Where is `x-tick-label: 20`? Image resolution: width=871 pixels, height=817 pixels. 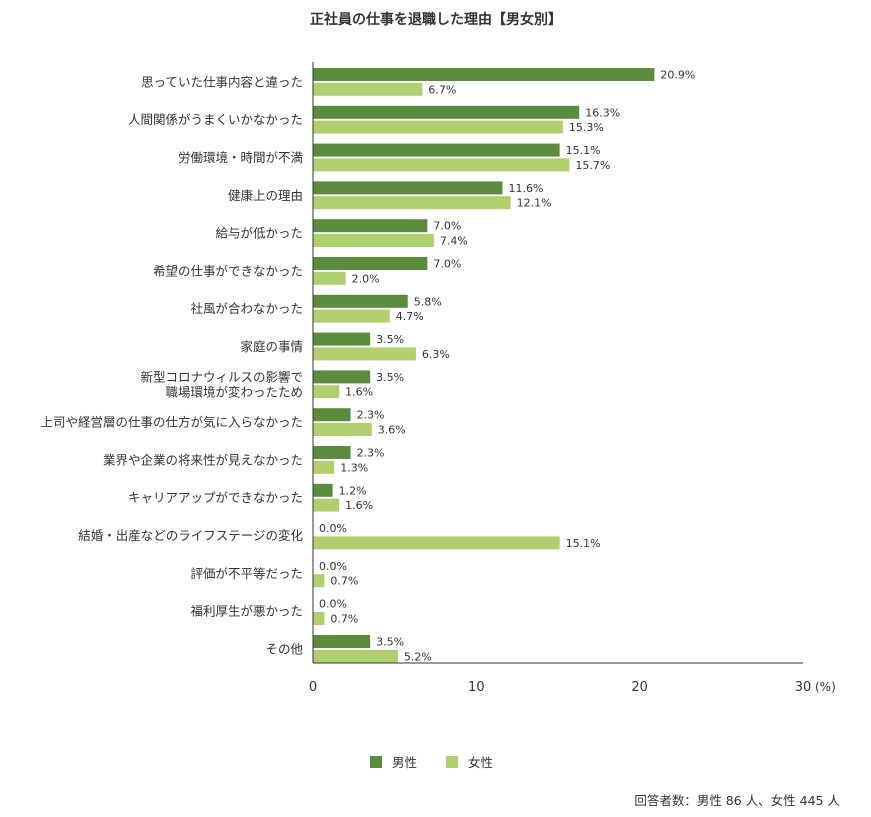
x-tick-label: 20 is located at coordinates (639, 687).